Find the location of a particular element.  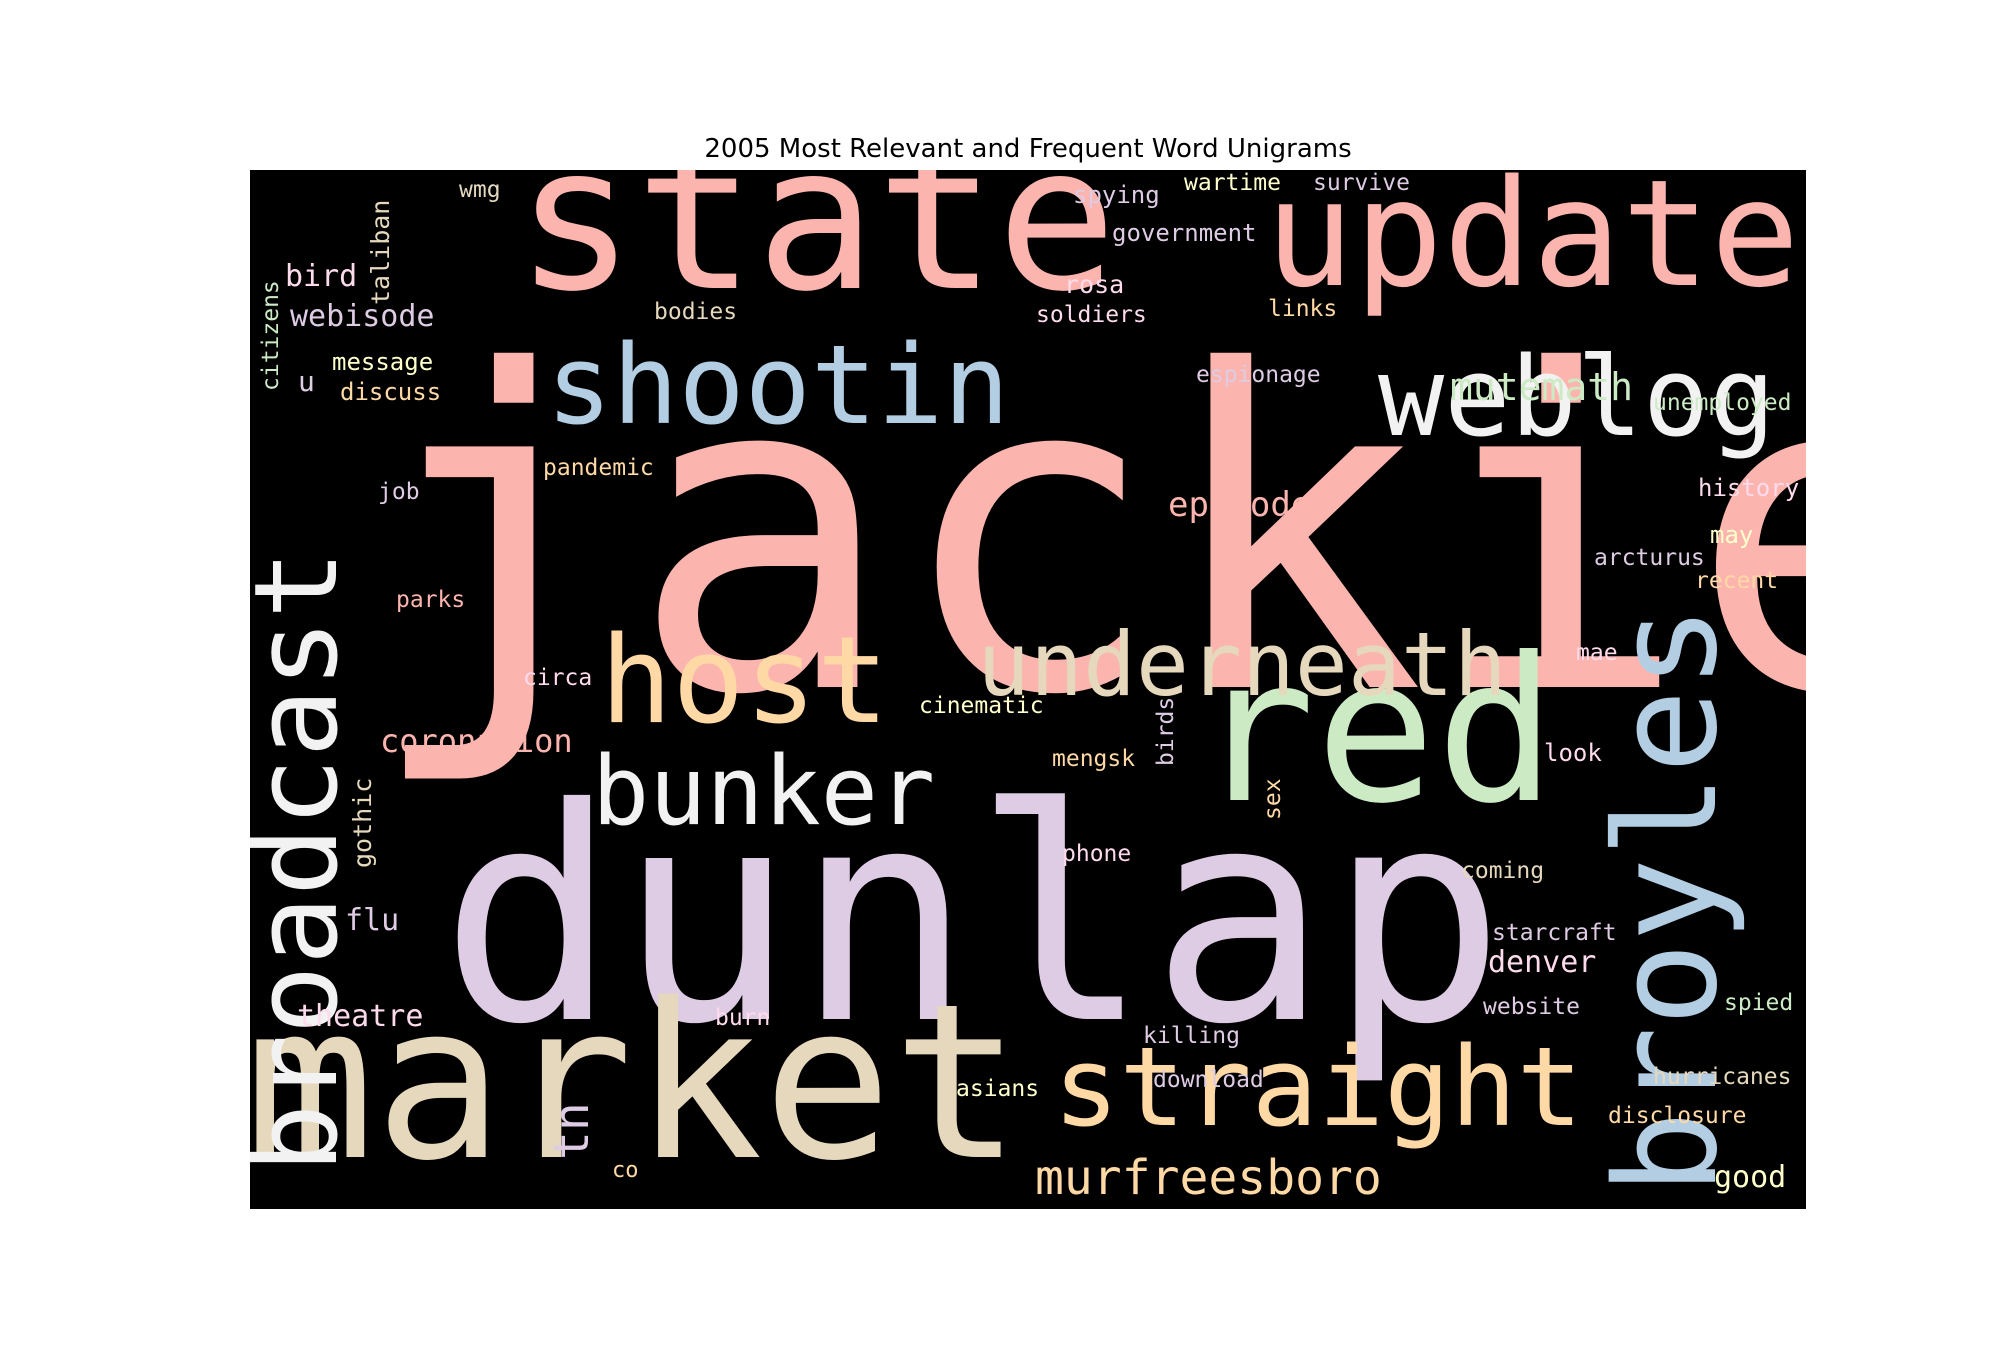

word-sex: sex is located at coordinates (1273, 799).